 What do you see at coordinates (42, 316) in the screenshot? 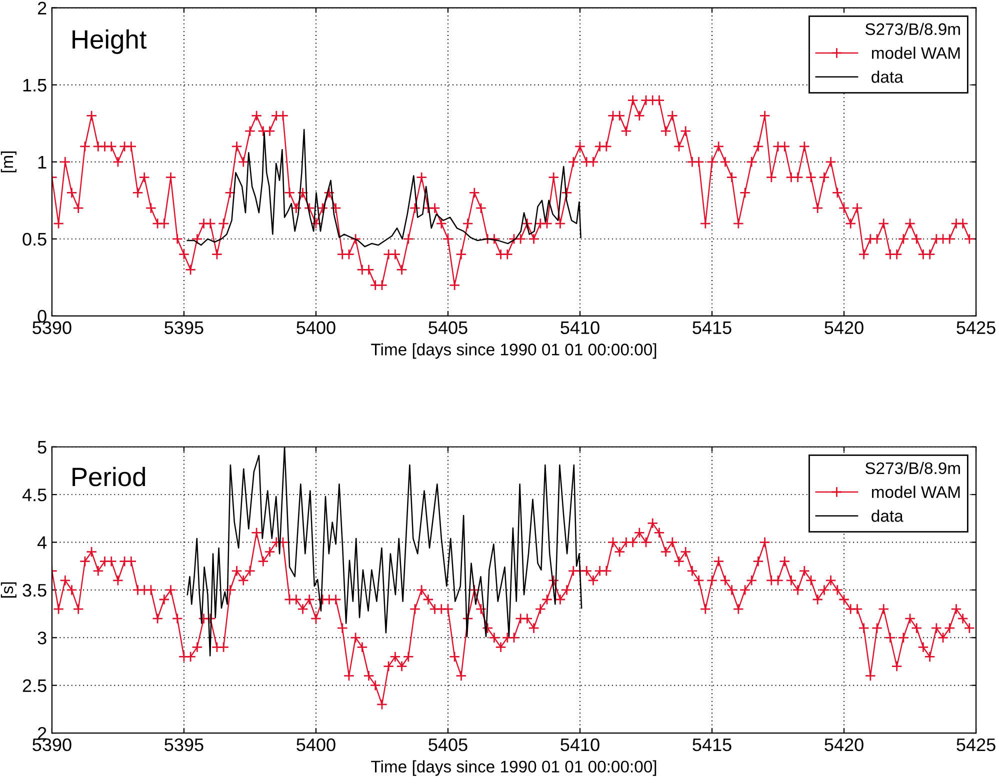
I see `y-tick-label: 0` at bounding box center [42, 316].